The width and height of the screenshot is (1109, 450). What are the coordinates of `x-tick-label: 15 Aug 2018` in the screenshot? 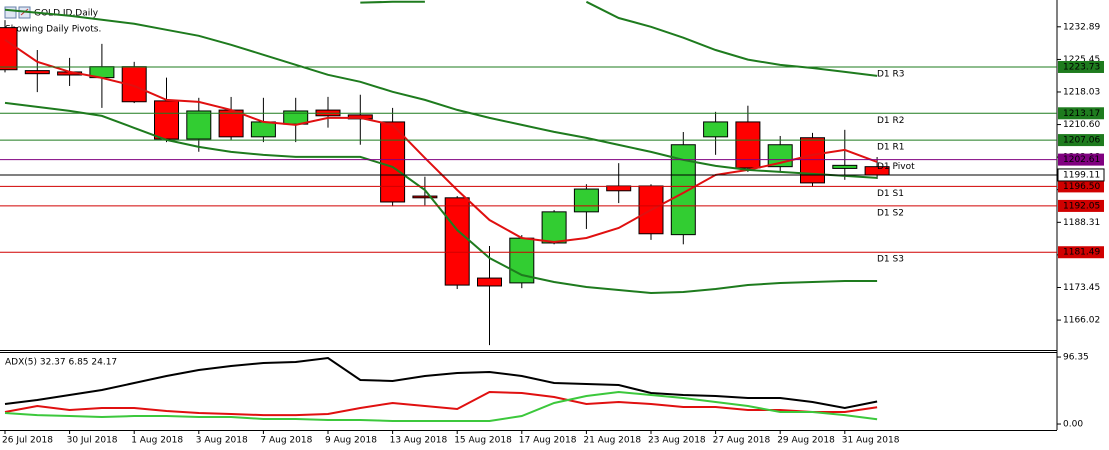 It's located at (483, 441).